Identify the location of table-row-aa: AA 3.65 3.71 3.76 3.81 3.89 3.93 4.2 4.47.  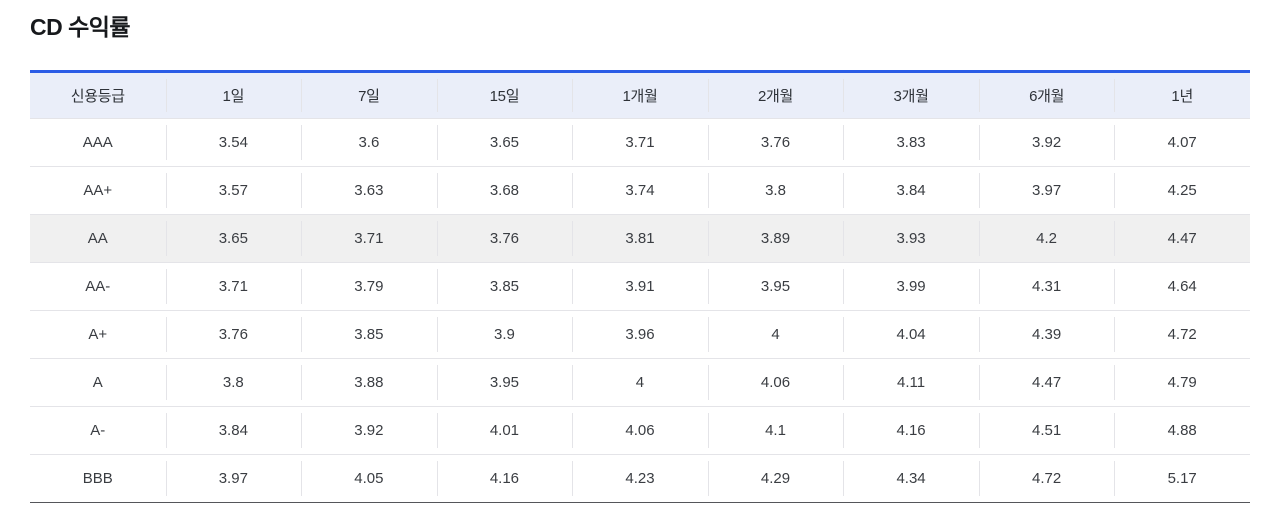
(640, 238).